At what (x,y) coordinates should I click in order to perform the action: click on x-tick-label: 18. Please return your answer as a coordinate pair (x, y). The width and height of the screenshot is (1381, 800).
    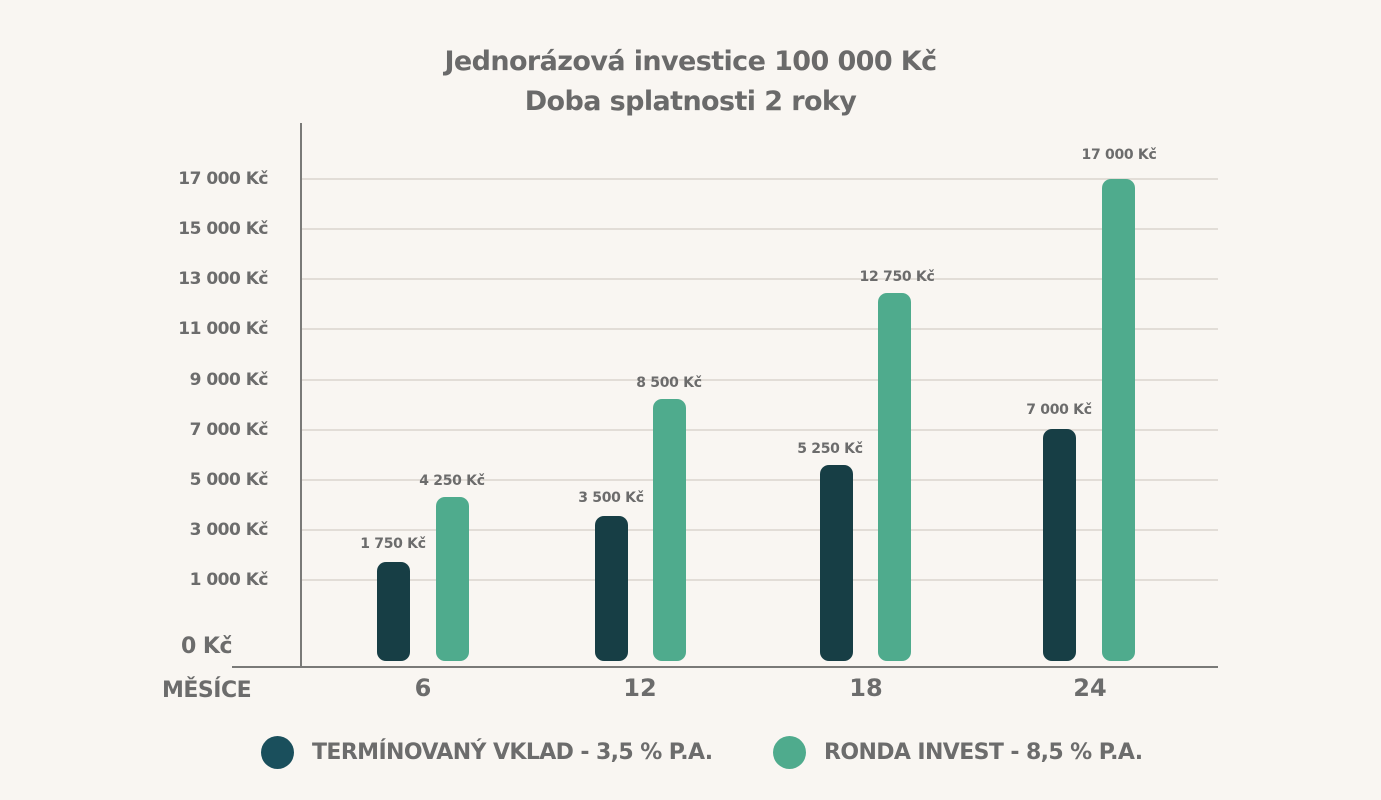
    Looking at the image, I should click on (866, 688).